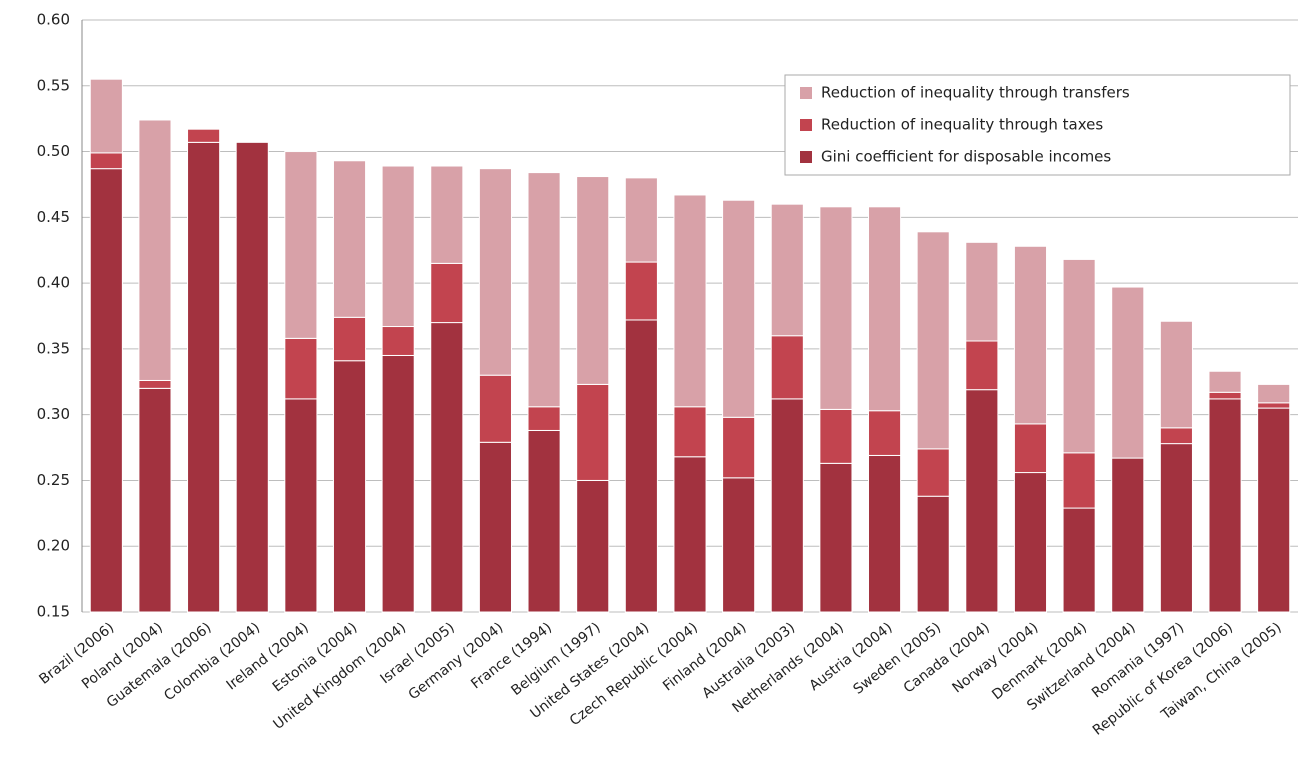 The height and width of the screenshot is (782, 1301). I want to click on legend-box, so click(1037, 125).